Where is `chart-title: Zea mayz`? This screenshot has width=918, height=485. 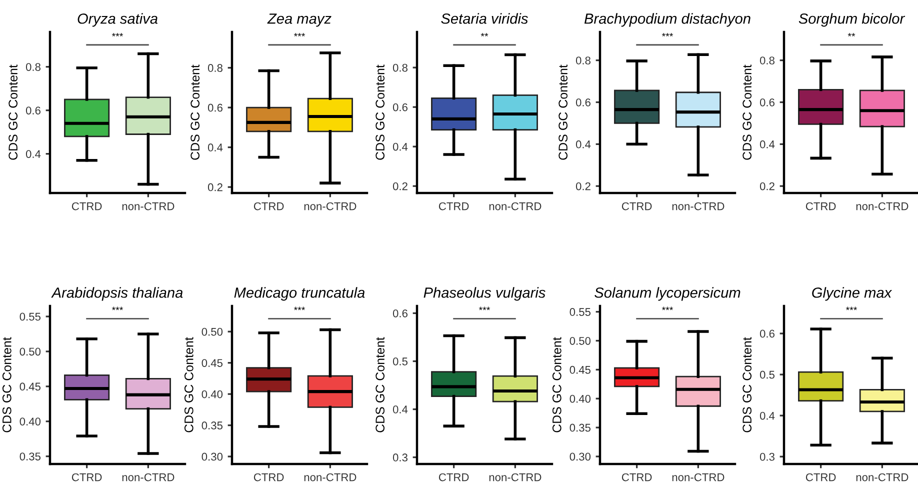
chart-title: Zea mayz is located at coordinates (299, 20).